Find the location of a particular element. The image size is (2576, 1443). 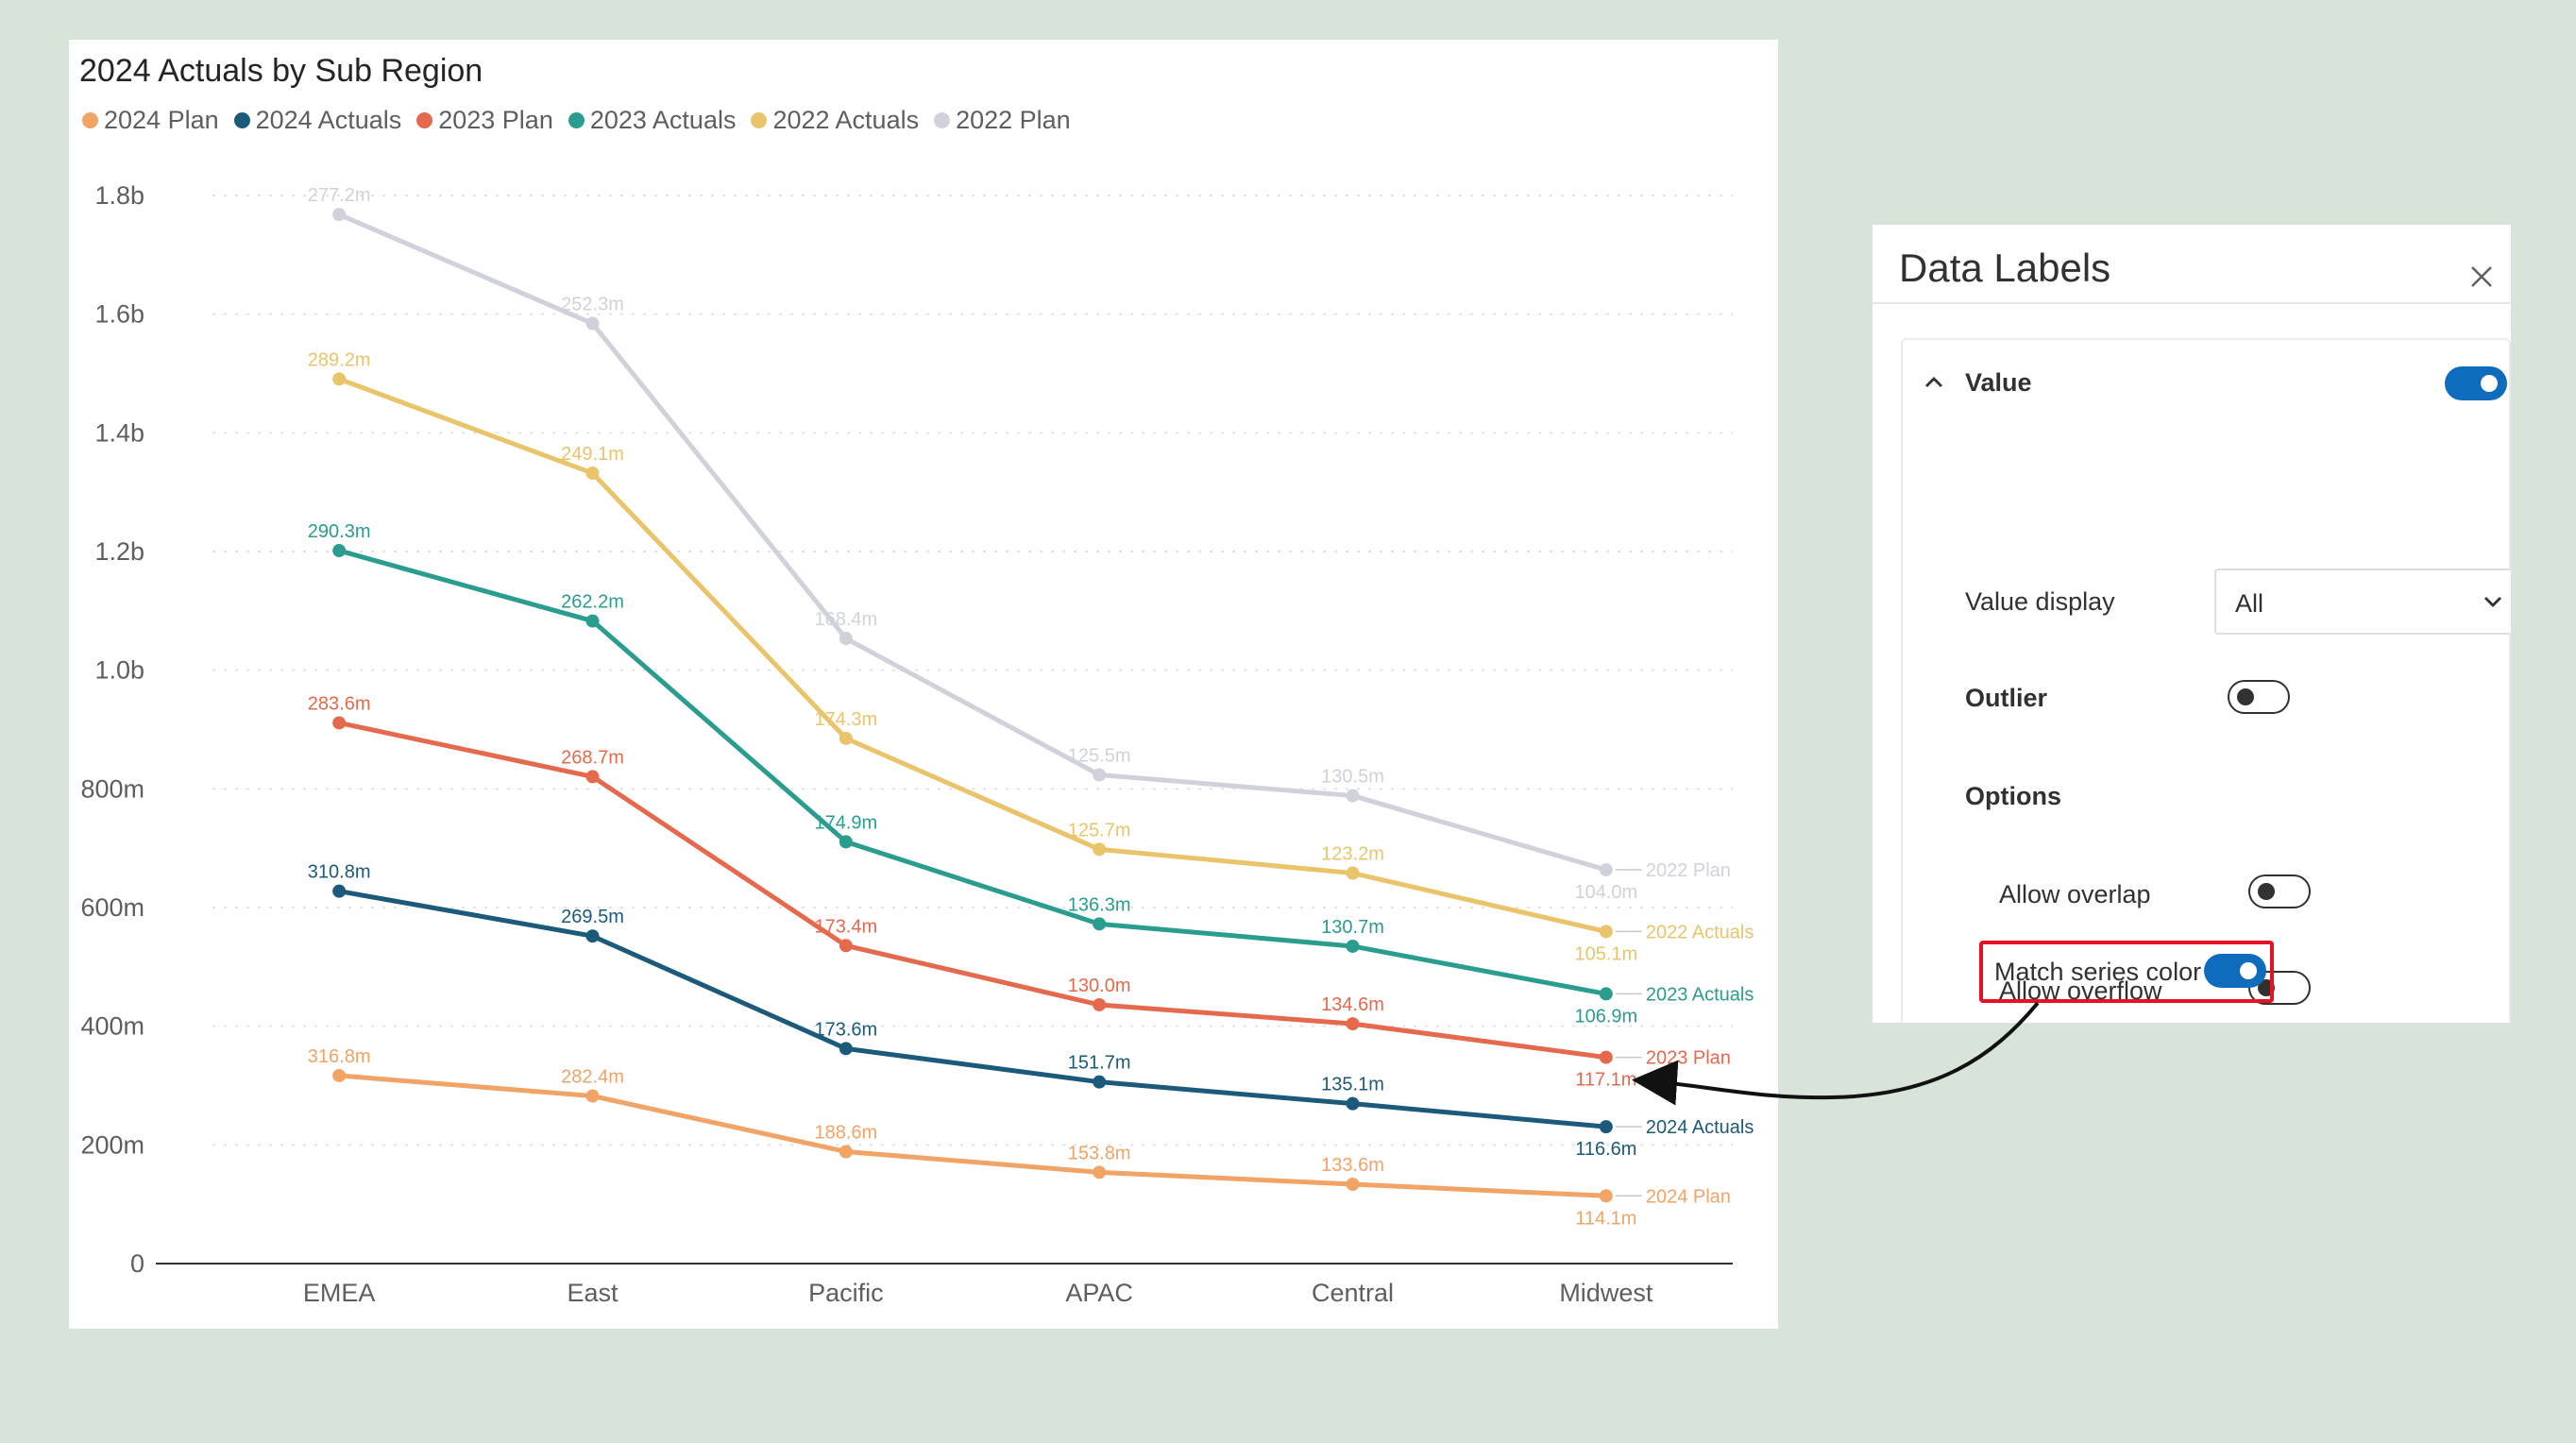

outlier-toggle is located at coordinates (2259, 697).